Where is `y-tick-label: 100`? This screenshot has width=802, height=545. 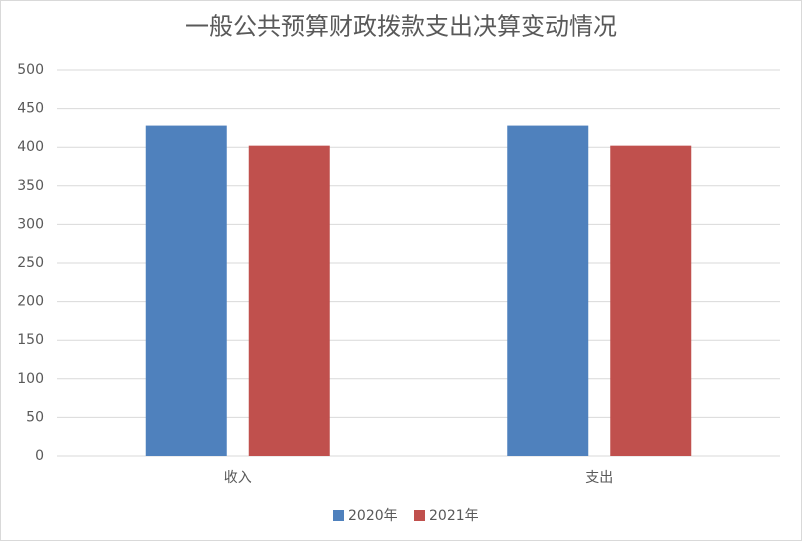 y-tick-label: 100 is located at coordinates (30, 379).